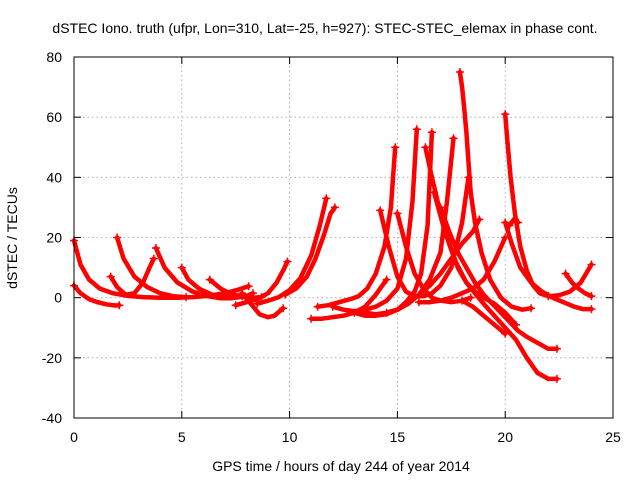 The image size is (640, 480). I want to click on y-tick-label: -20, so click(52, 358).